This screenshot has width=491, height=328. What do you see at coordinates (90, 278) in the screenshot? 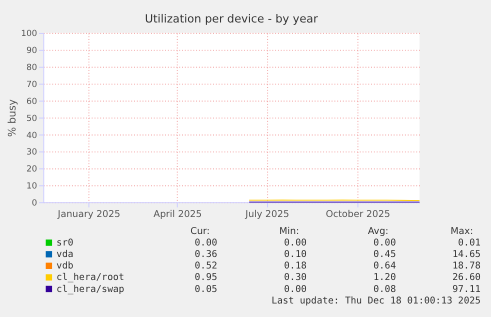
I see `legend-label: cl_hera/root` at bounding box center [90, 278].